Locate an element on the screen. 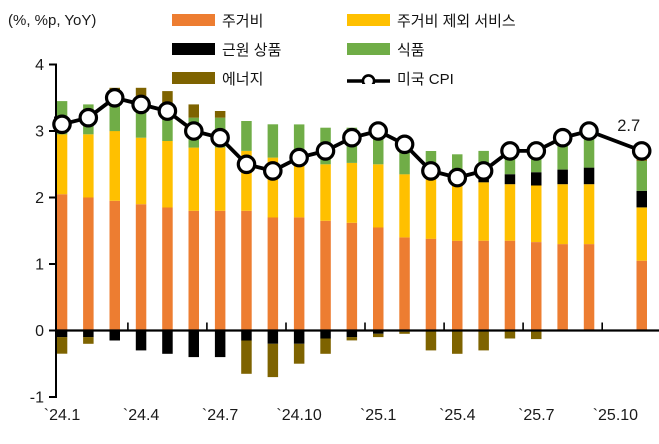 This screenshot has height=444, width=659. y-axis-tick-label: -1 is located at coordinates (37, 398).